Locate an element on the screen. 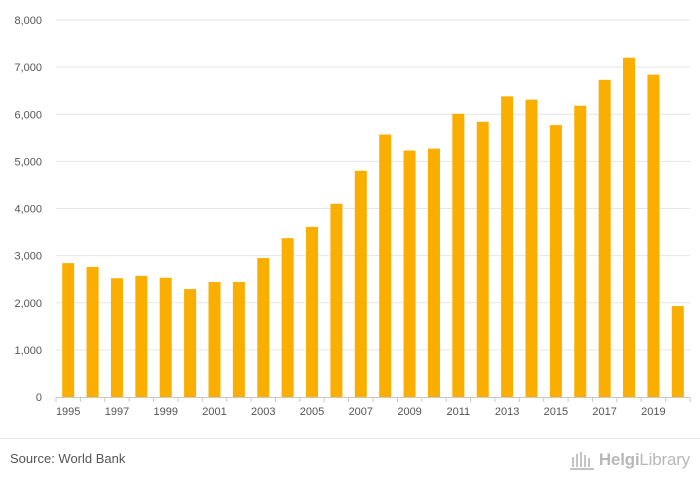  helgilibrary-logo: HelgiLibrary is located at coordinates (629, 460).